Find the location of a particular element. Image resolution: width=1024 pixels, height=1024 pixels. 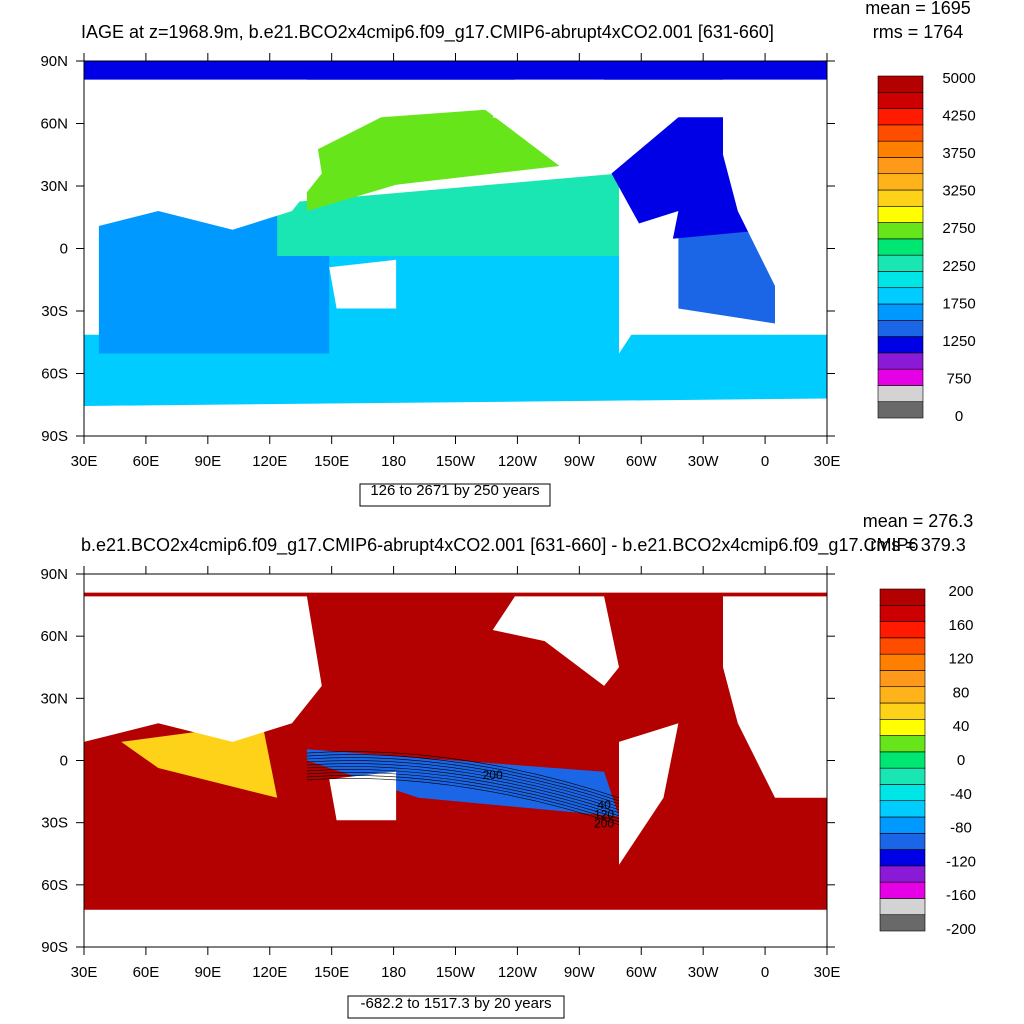

contour-label: 120 is located at coordinates (604, 814).